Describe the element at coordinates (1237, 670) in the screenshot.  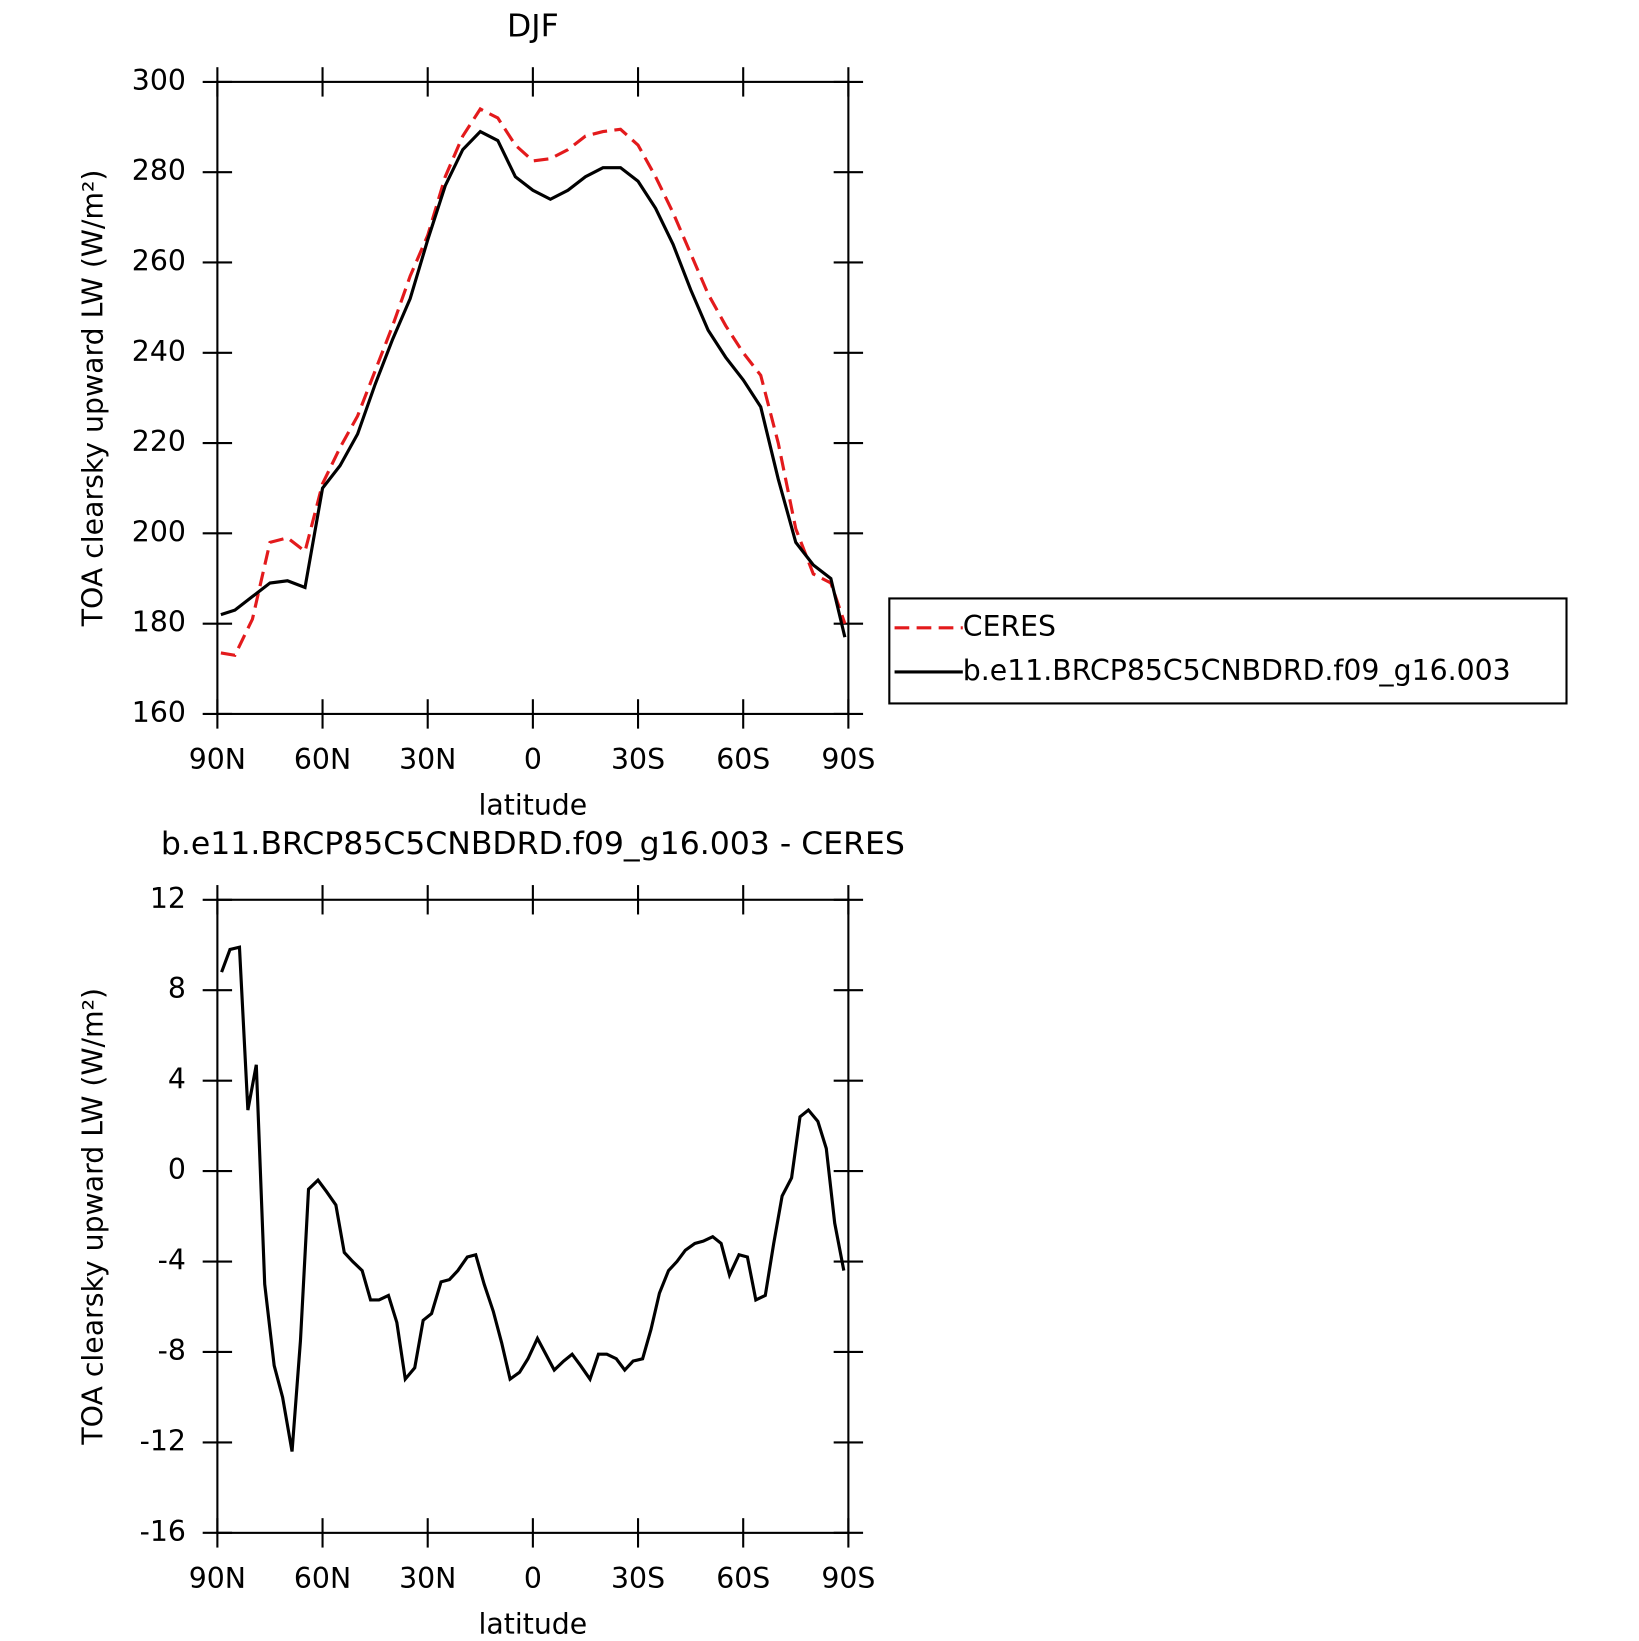
I see `legend-label: b.e11.BRCP85C5CNBDRD.f09_g16.003` at that location.